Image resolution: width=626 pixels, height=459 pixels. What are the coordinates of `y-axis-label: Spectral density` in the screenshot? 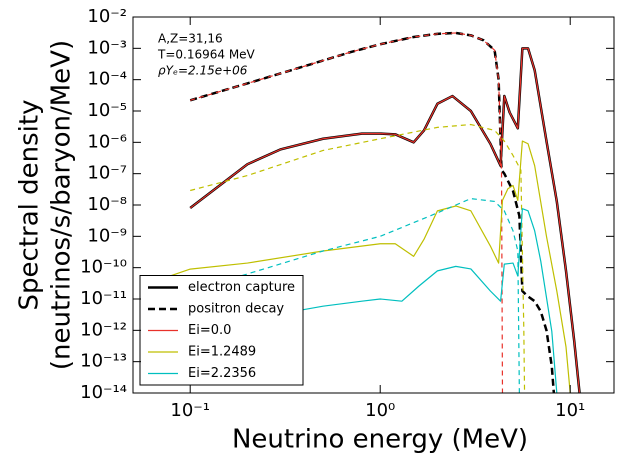 It's located at (30, 205).